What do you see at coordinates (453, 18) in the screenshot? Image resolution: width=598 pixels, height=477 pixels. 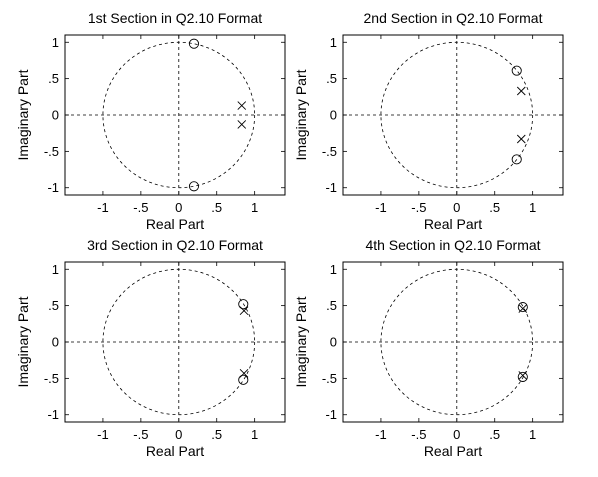 I see `chart-title: 2nd Section in Q2.10 Format` at bounding box center [453, 18].